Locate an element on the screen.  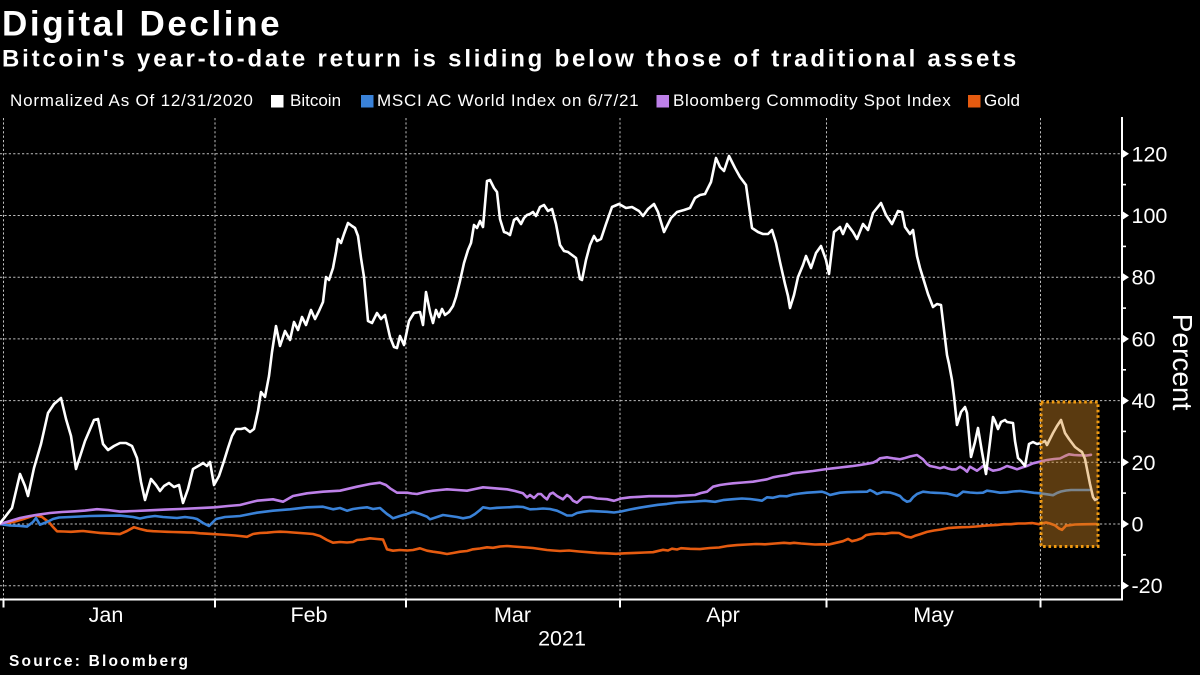
svg-text: 60 is located at coordinates (1144, 339).